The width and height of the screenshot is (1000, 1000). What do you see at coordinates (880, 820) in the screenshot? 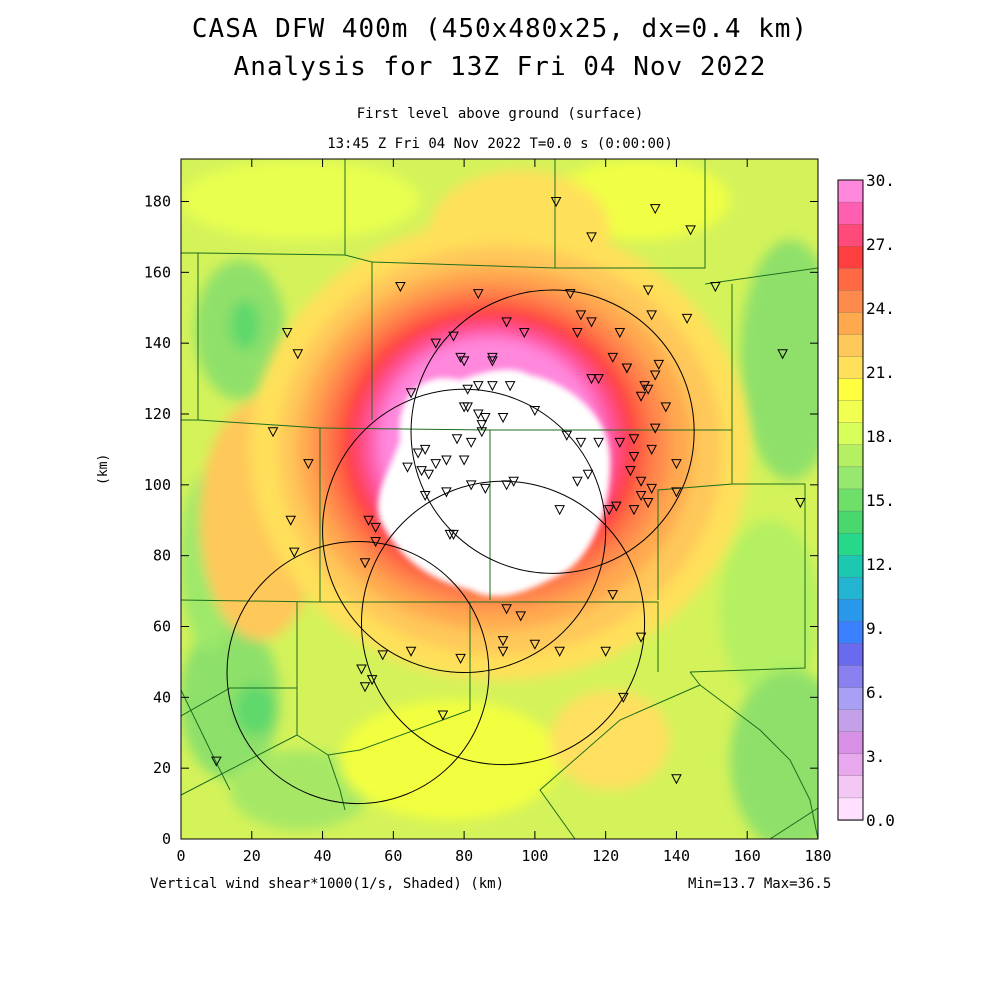
I see `colorbar-label: 0.0` at bounding box center [880, 820].